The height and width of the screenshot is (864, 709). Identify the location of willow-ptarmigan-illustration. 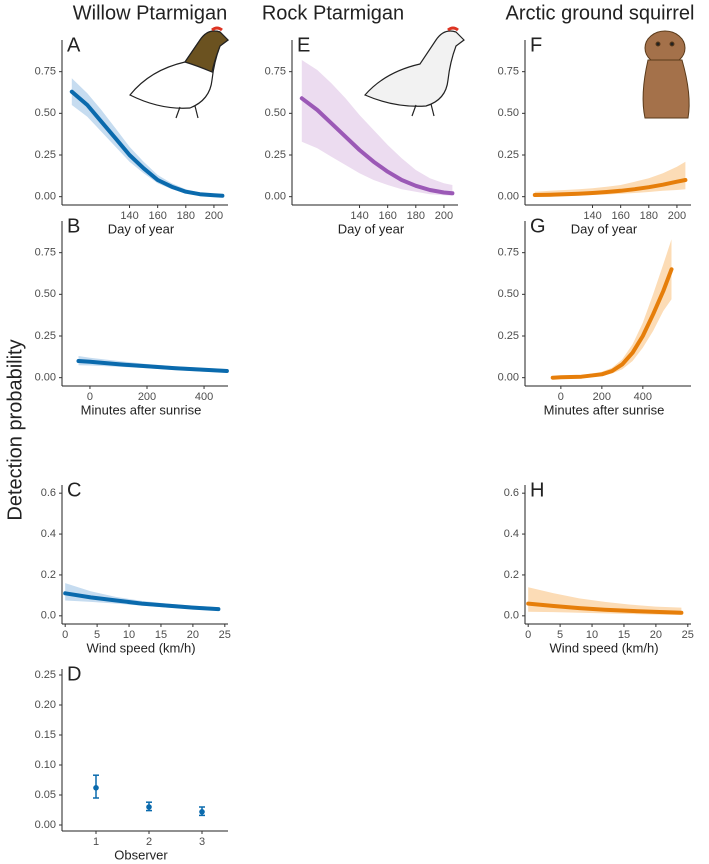
(179, 72).